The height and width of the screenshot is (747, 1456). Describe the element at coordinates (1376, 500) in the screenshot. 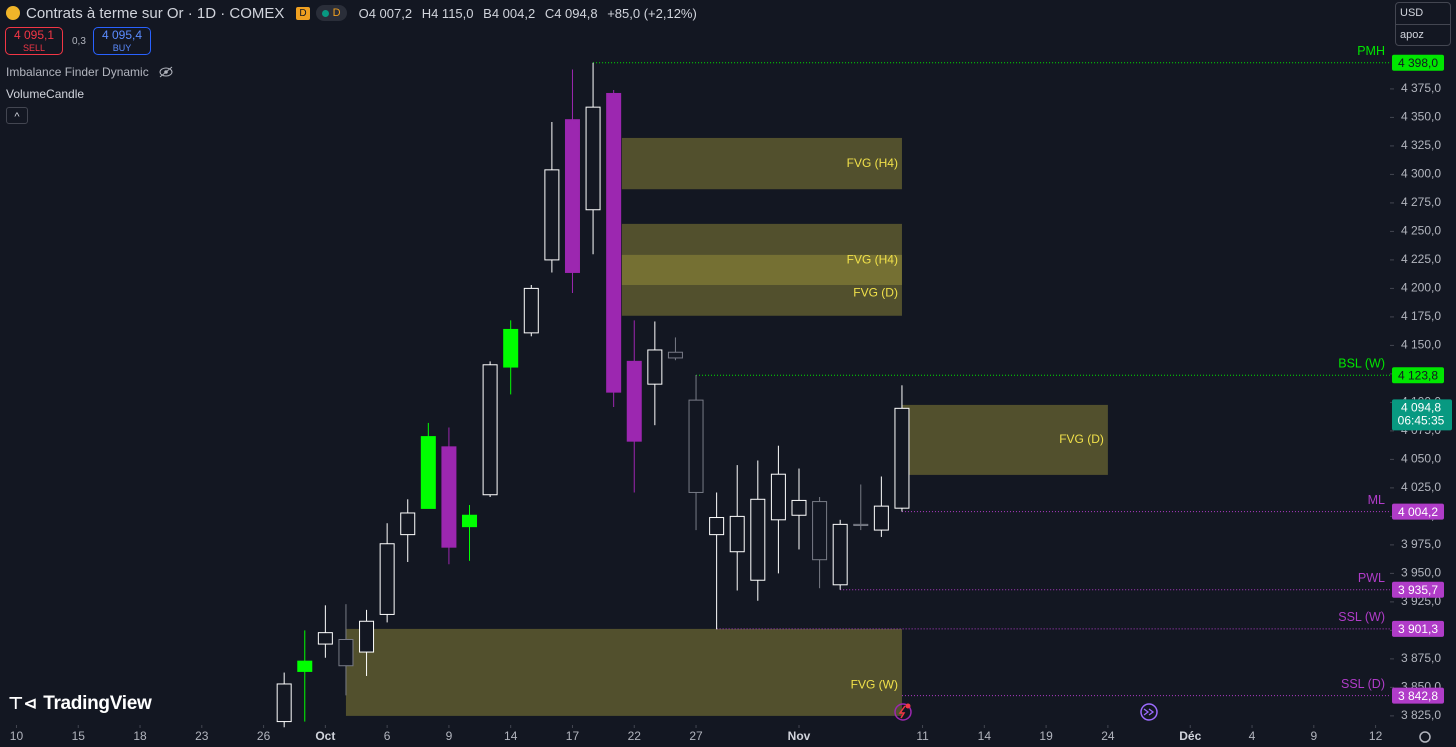

I see `level-label: ML` at that location.